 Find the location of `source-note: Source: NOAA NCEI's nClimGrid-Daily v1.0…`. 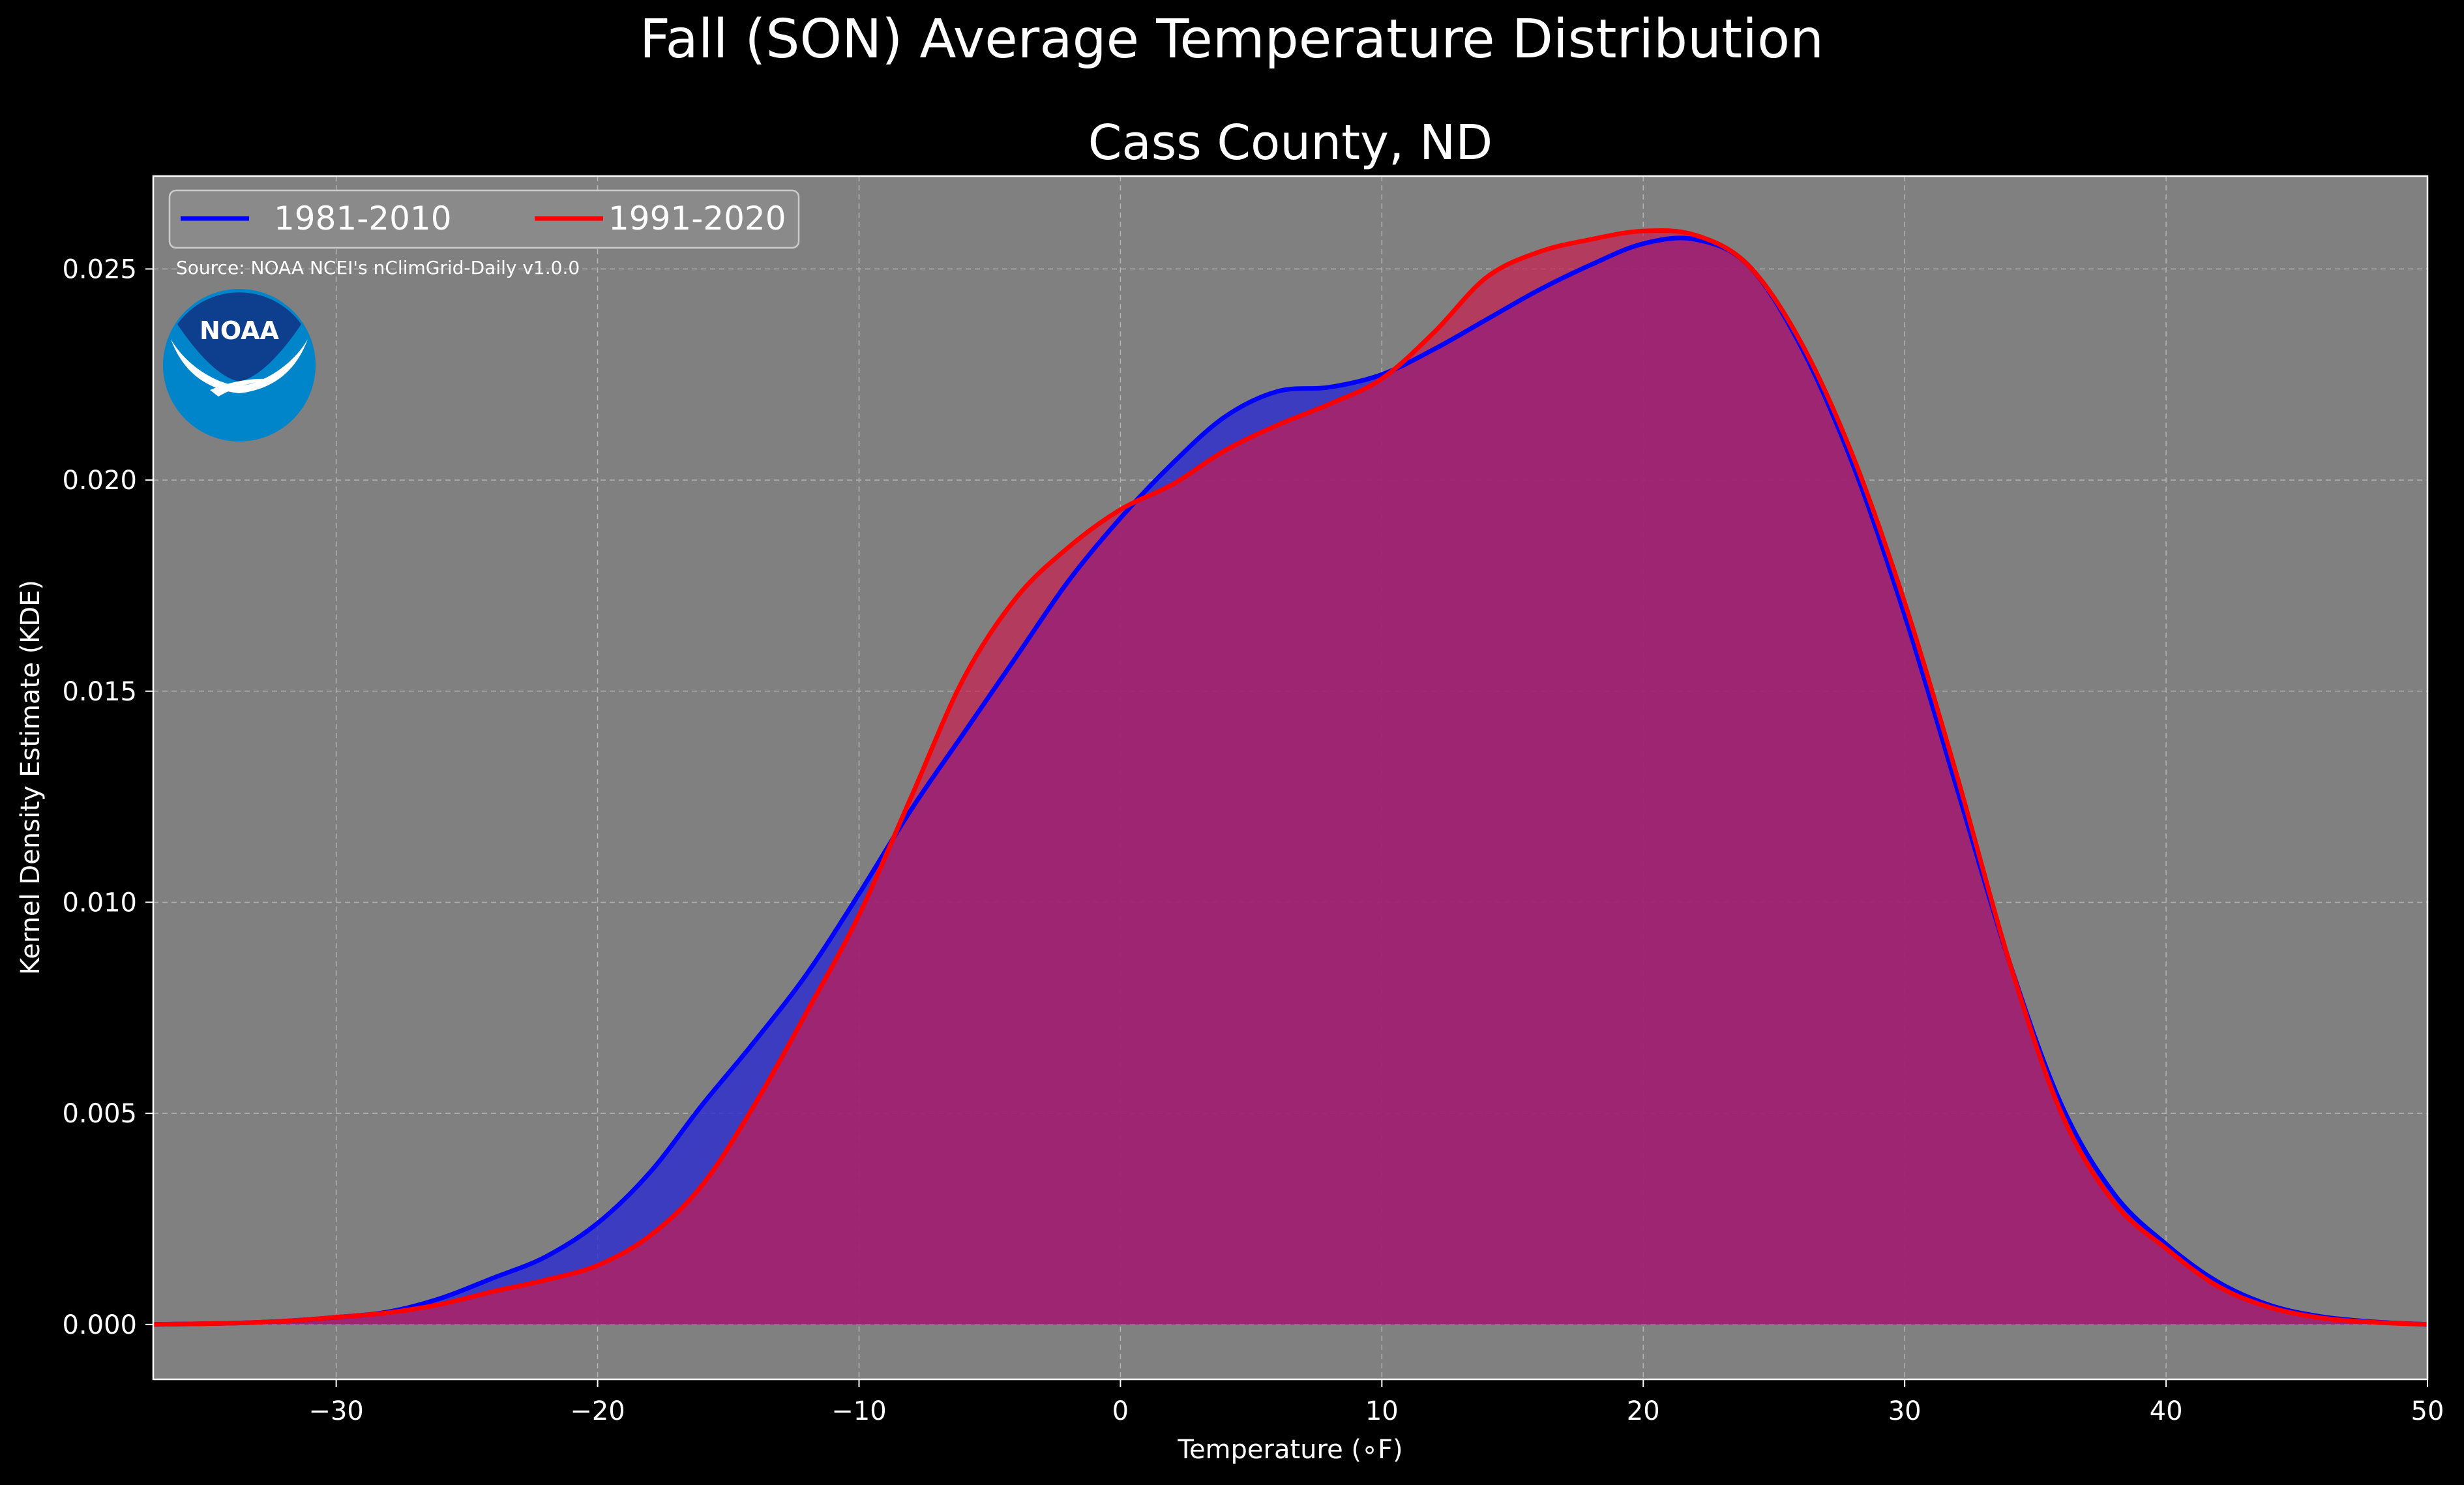

source-note: Source: NOAA NCEI's nClimGrid-Daily v1.0… is located at coordinates (378, 267).